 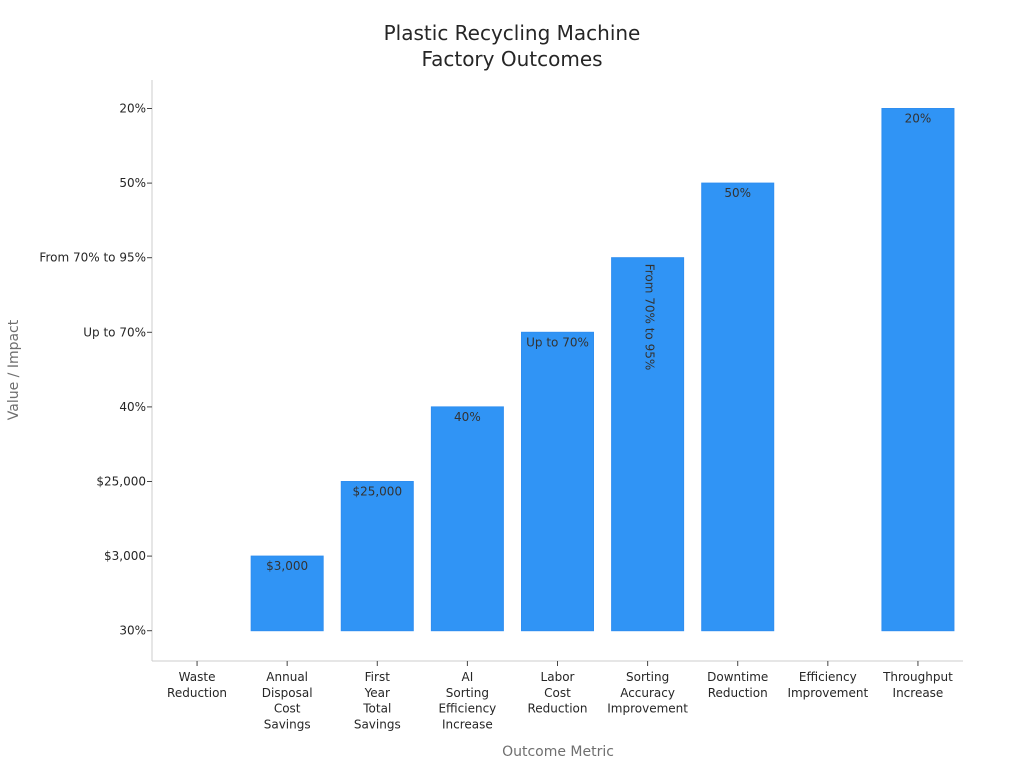 What do you see at coordinates (287, 677) in the screenshot?
I see `x-tick-label-line: Annual` at bounding box center [287, 677].